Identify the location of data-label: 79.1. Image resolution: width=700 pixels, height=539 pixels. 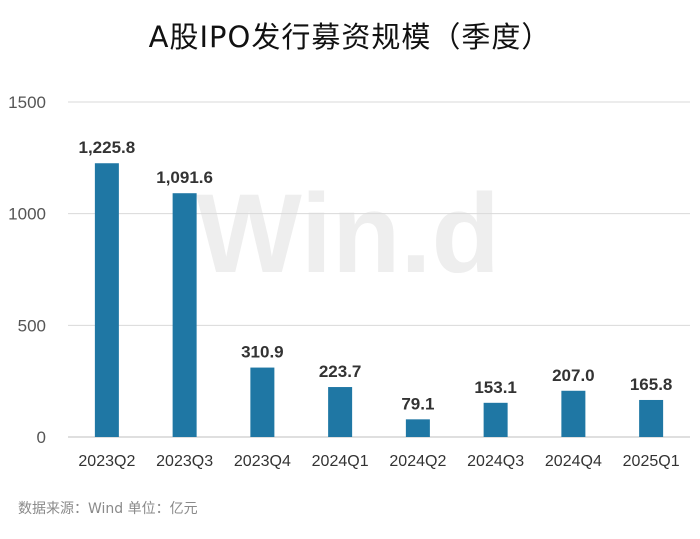
(417, 403).